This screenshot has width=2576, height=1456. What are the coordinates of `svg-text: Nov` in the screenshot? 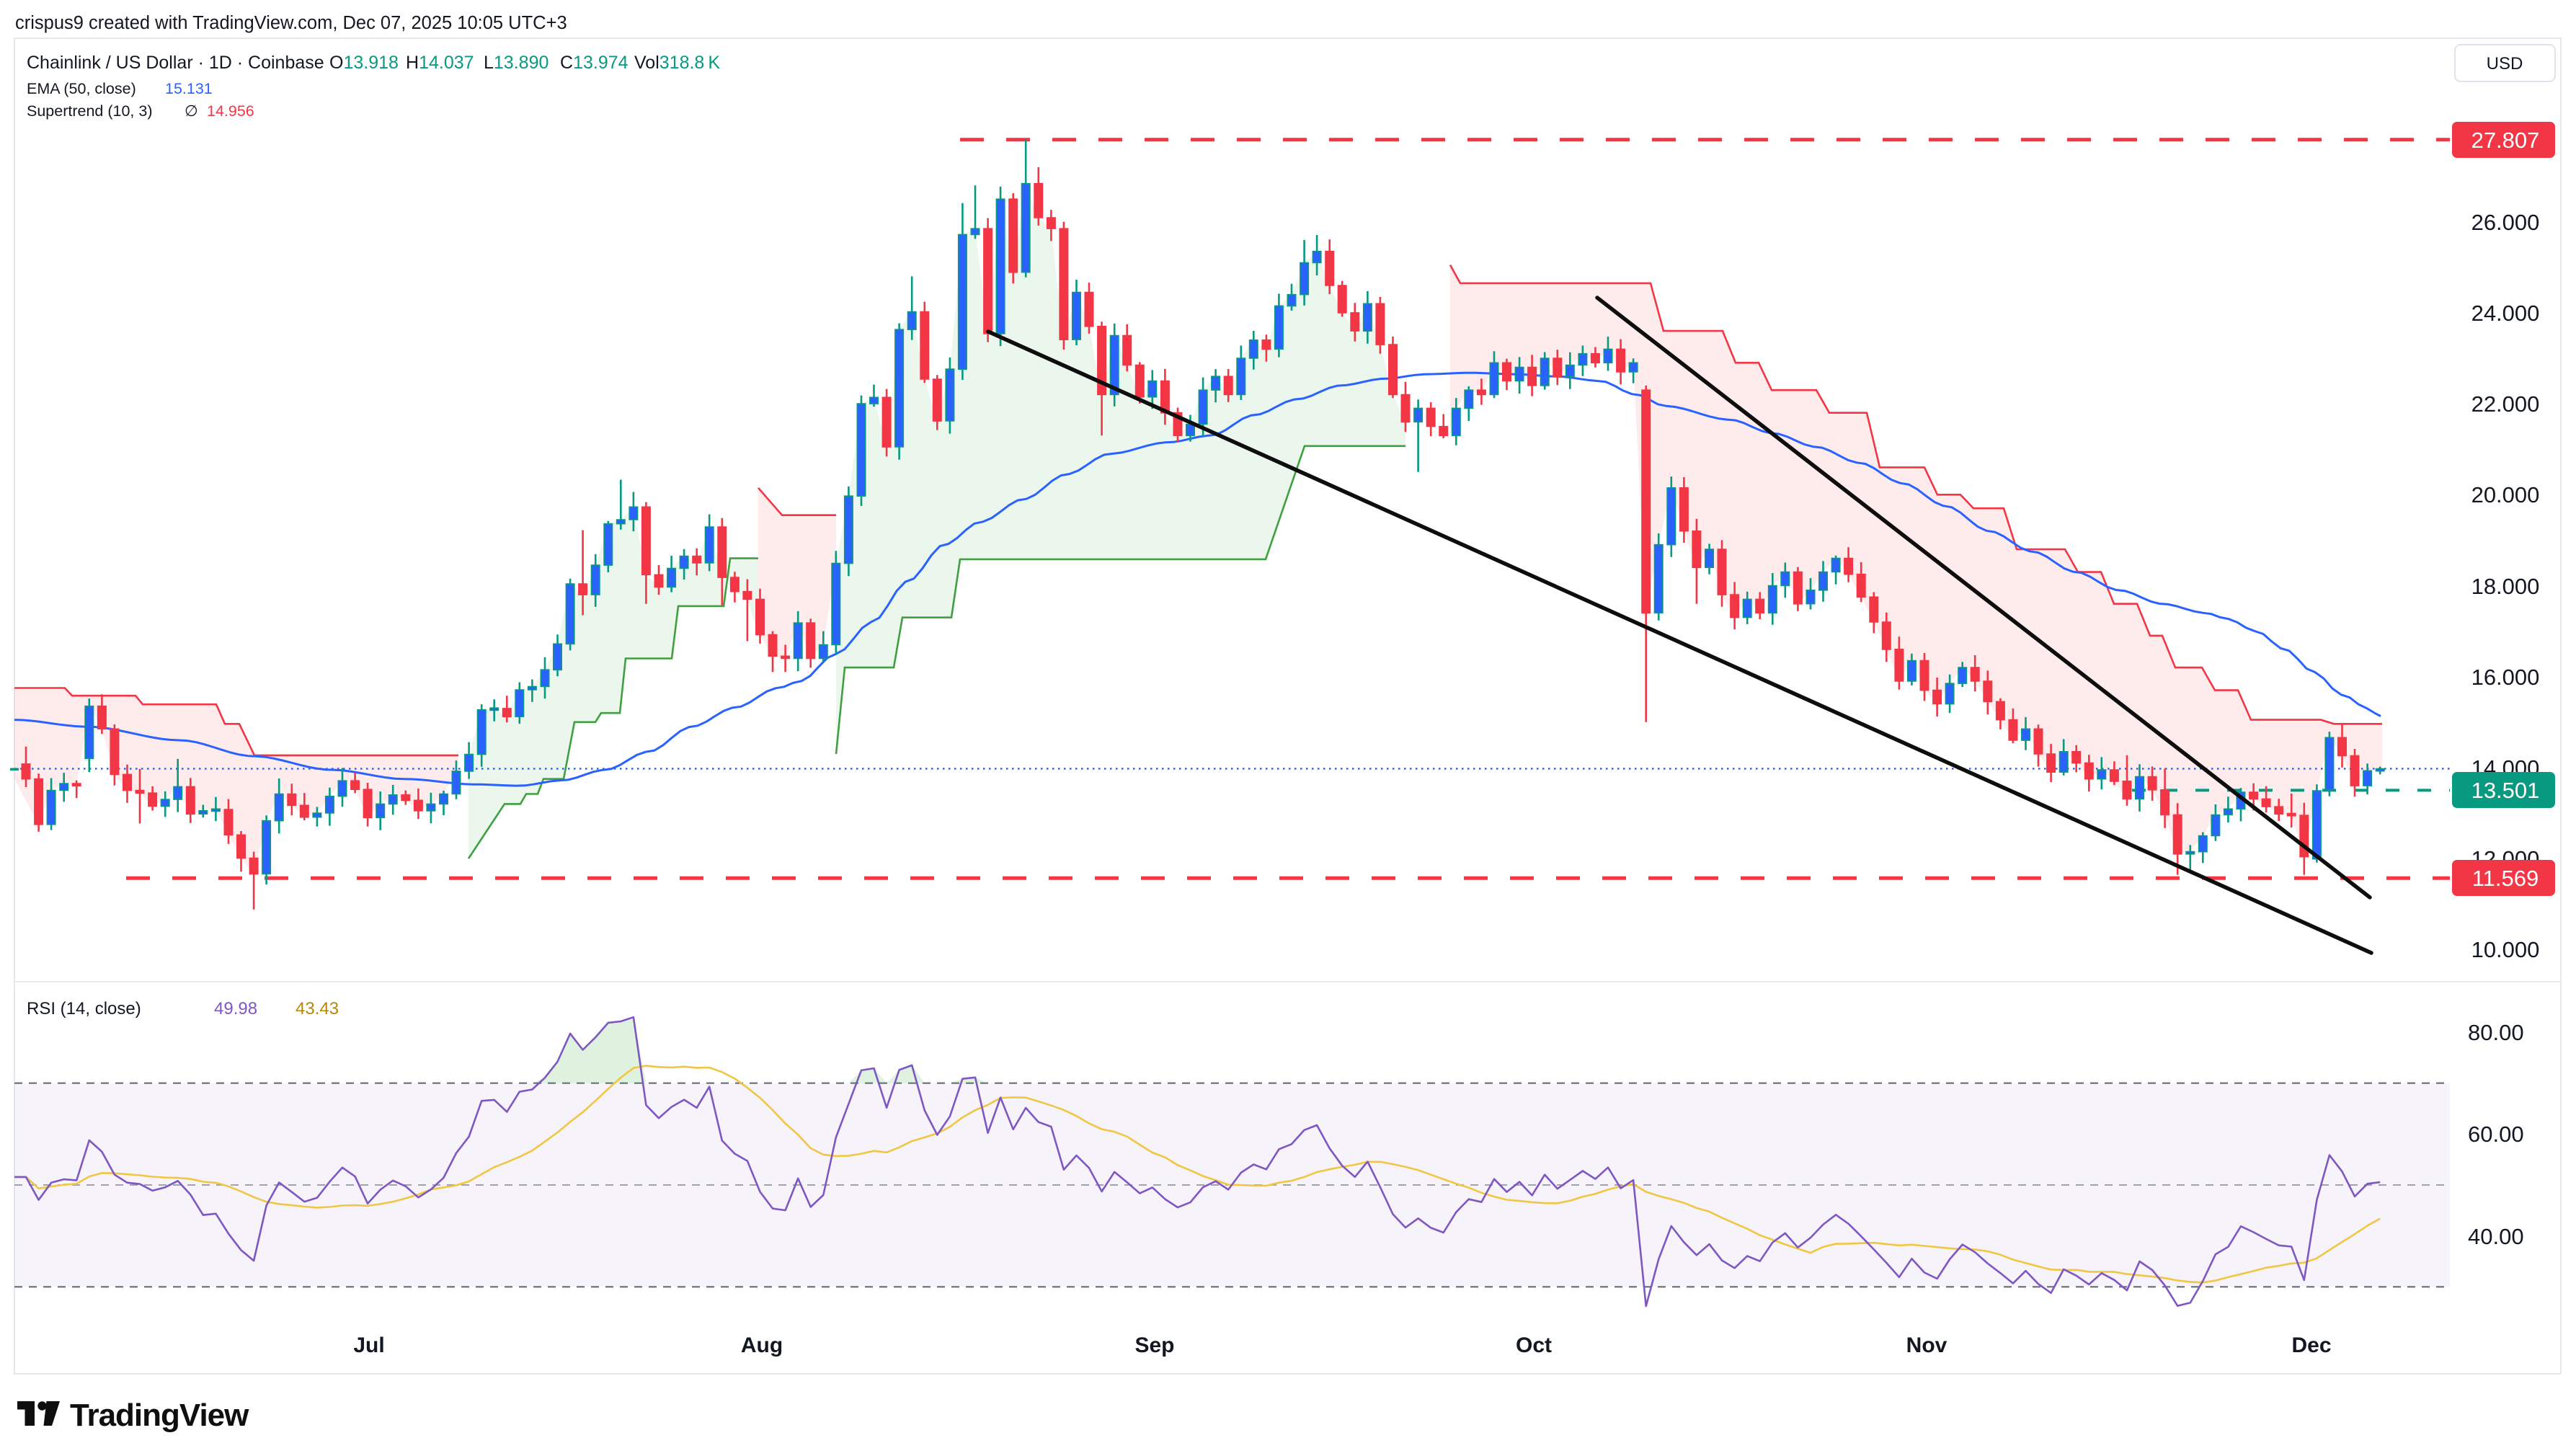 It's located at (1927, 1345).